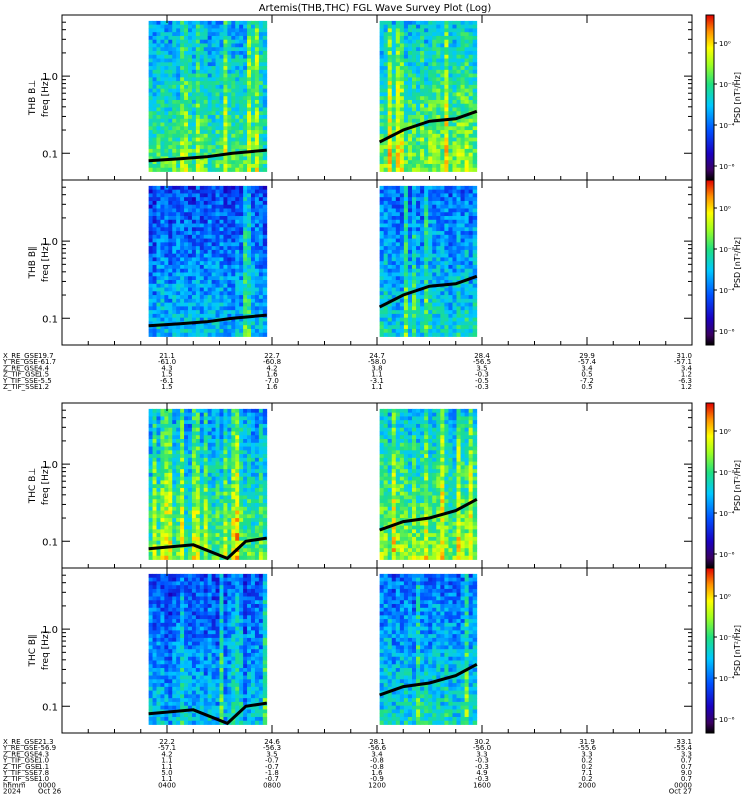  I want to click on y-tick-label: 0.1, so click(50, 319).